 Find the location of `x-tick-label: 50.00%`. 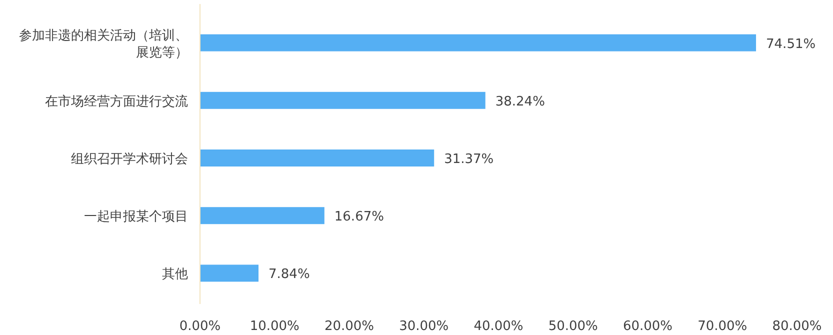

x-tick-label: 50.00% is located at coordinates (573, 326).